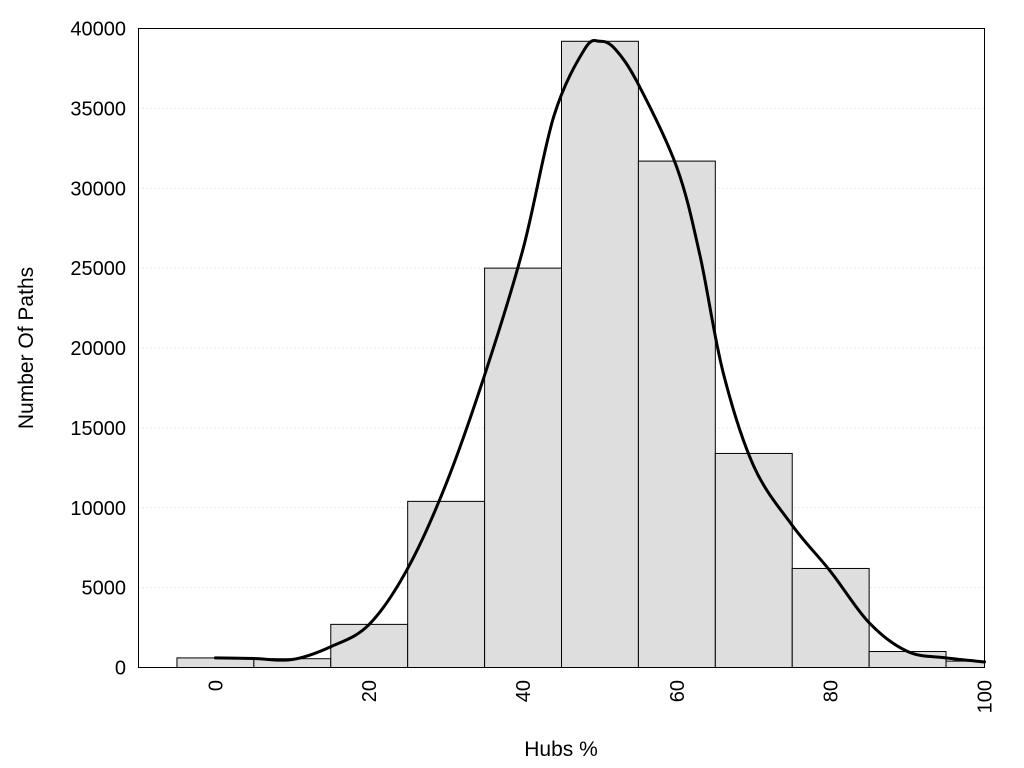  I want to click on x-tick-label: 80, so click(832, 691).